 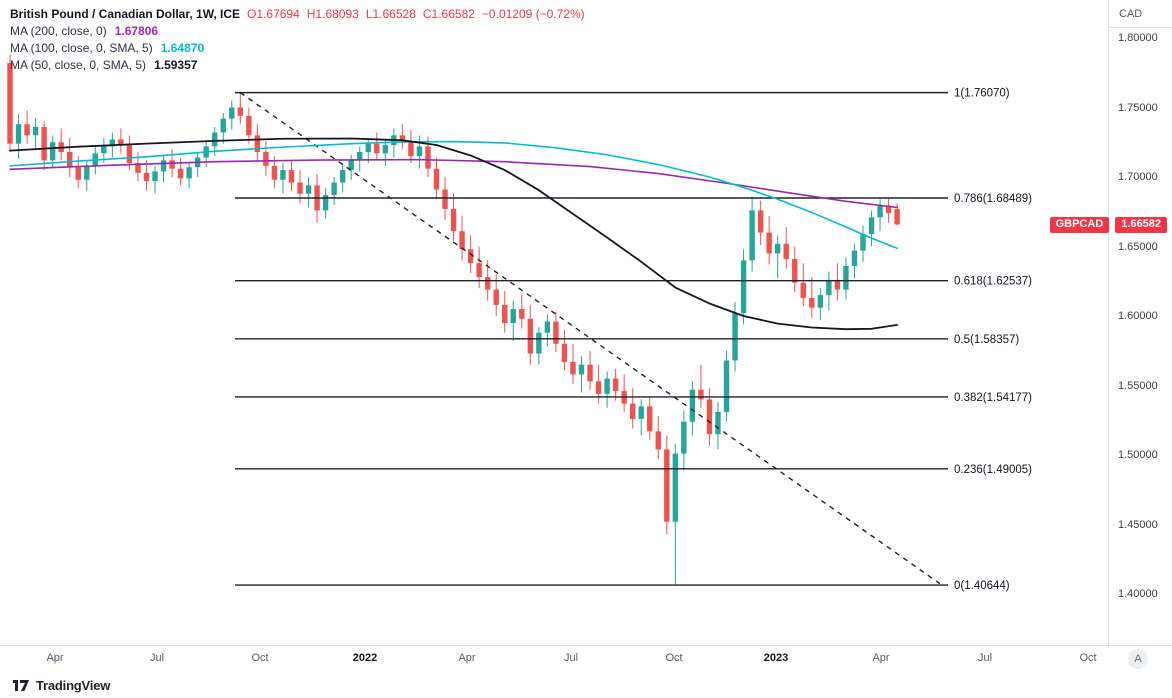 I want to click on price-tick-label: 1.40000, so click(x=1138, y=594).